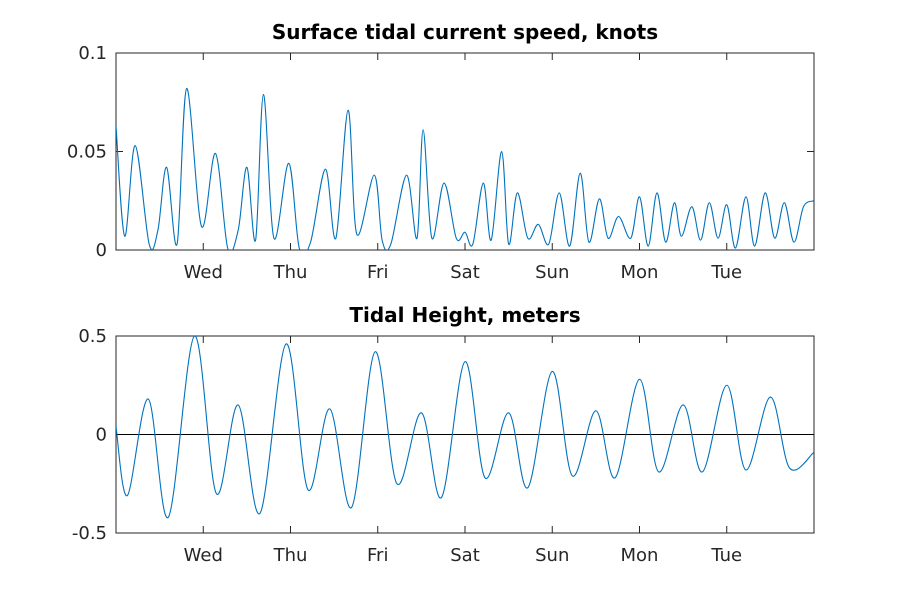  What do you see at coordinates (101, 250) in the screenshot?
I see `current-speed-ytick-label: 0` at bounding box center [101, 250].